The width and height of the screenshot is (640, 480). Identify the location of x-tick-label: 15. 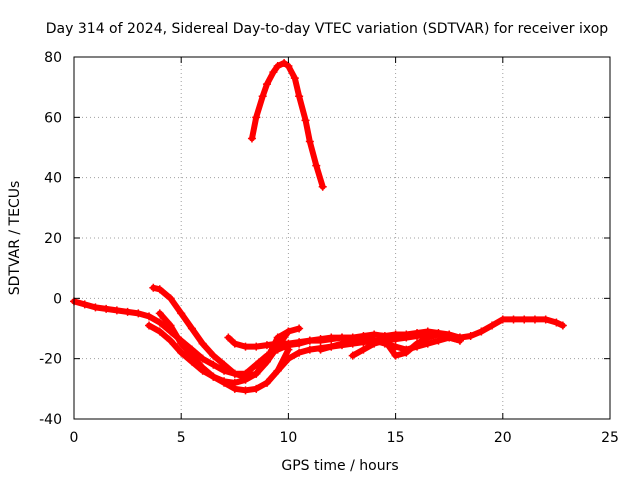
(396, 438).